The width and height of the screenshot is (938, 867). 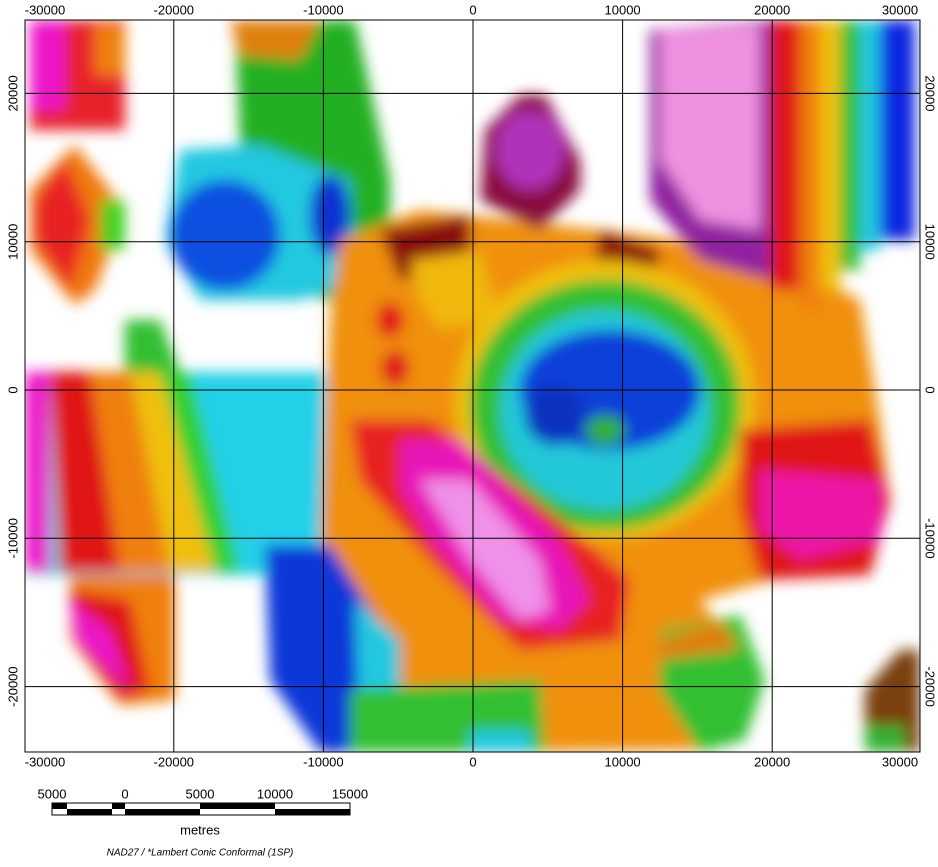 I want to click on y-tick-label-right: 0, so click(x=930, y=389).